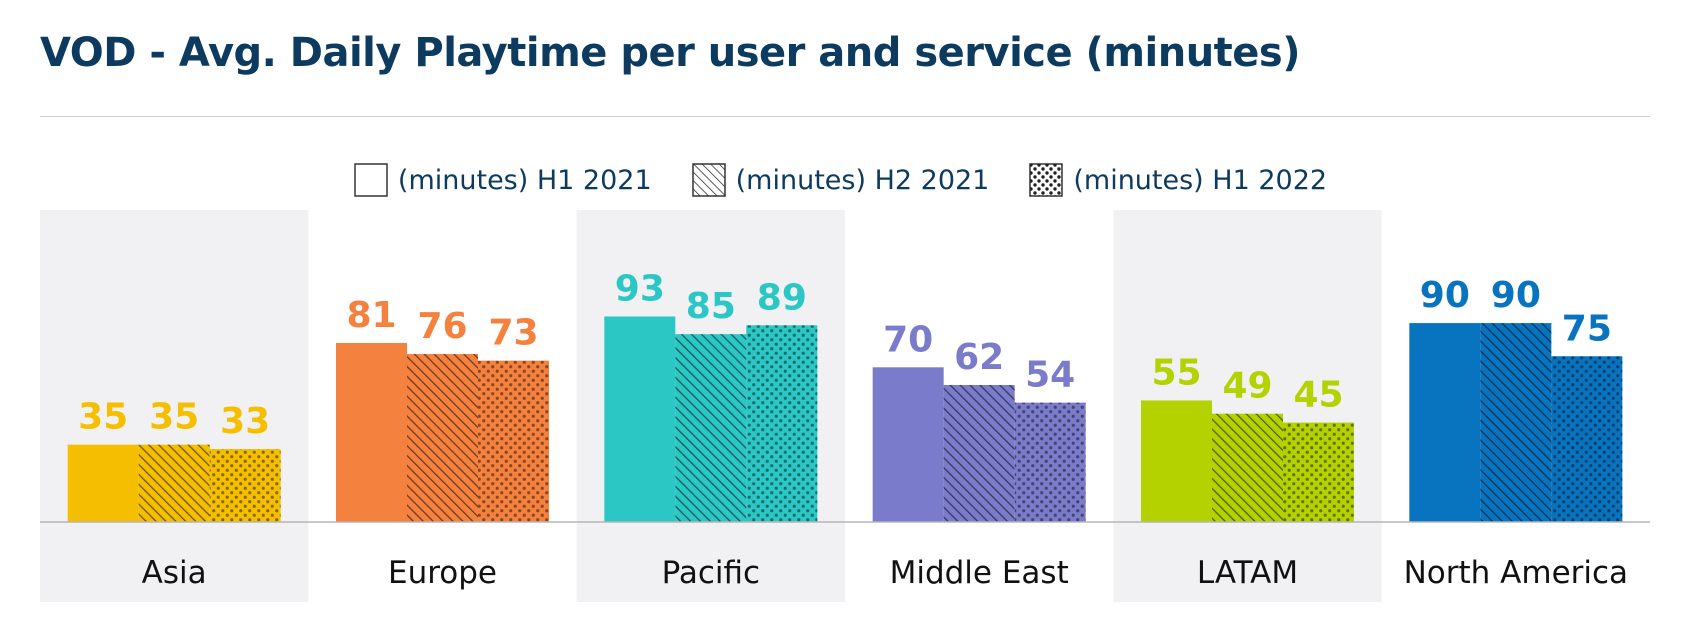  I want to click on bar-latam-minutes-h1-2022, so click(1318, 472).